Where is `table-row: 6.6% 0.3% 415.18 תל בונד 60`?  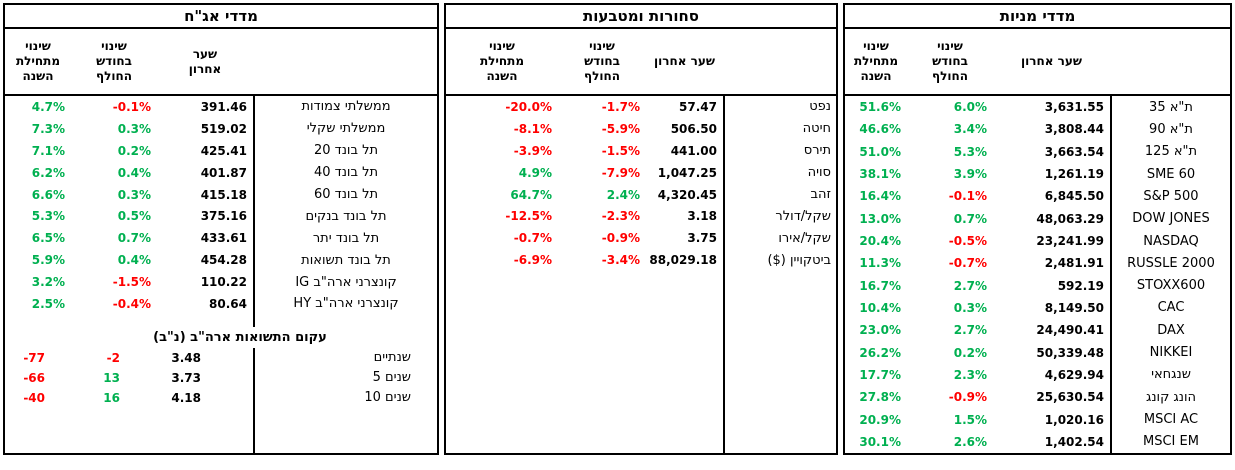 table-row: 6.6% 0.3% 415.18 תל בונד 60 is located at coordinates (221, 194).